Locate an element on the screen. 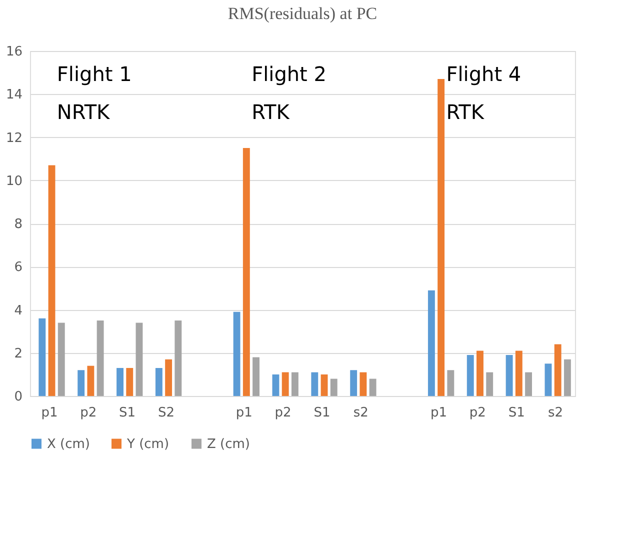  legend-label: Y (cm) is located at coordinates (148, 444).